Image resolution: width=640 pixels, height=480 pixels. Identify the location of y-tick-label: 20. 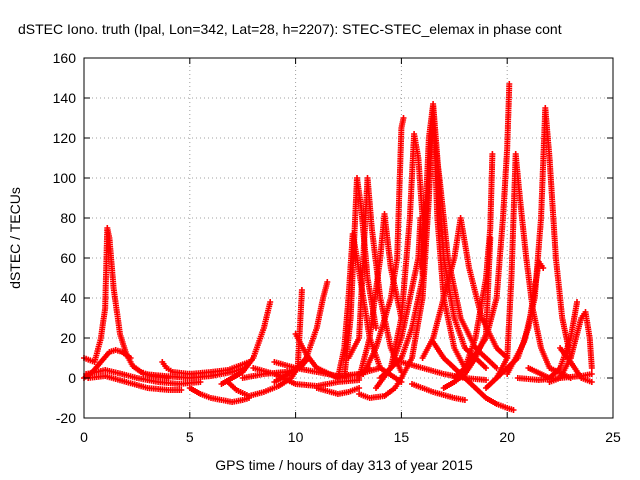
(68, 338).